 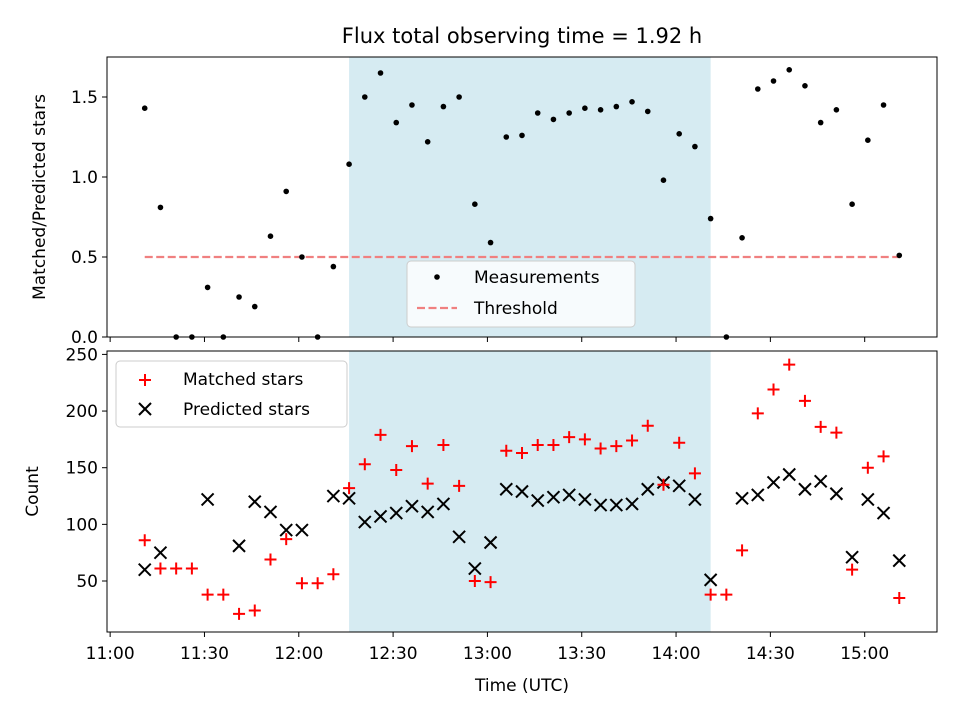 What do you see at coordinates (487, 654) in the screenshot?
I see `x-tick-label: 13:00` at bounding box center [487, 654].